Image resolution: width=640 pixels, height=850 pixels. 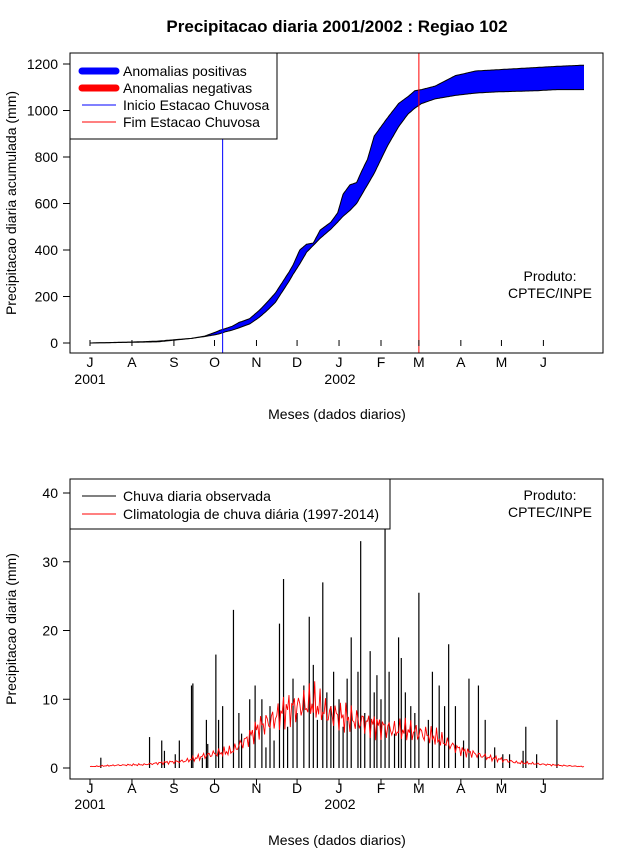 What do you see at coordinates (550, 495) in the screenshot?
I see `daily-annotation-line1: Produto:` at bounding box center [550, 495].